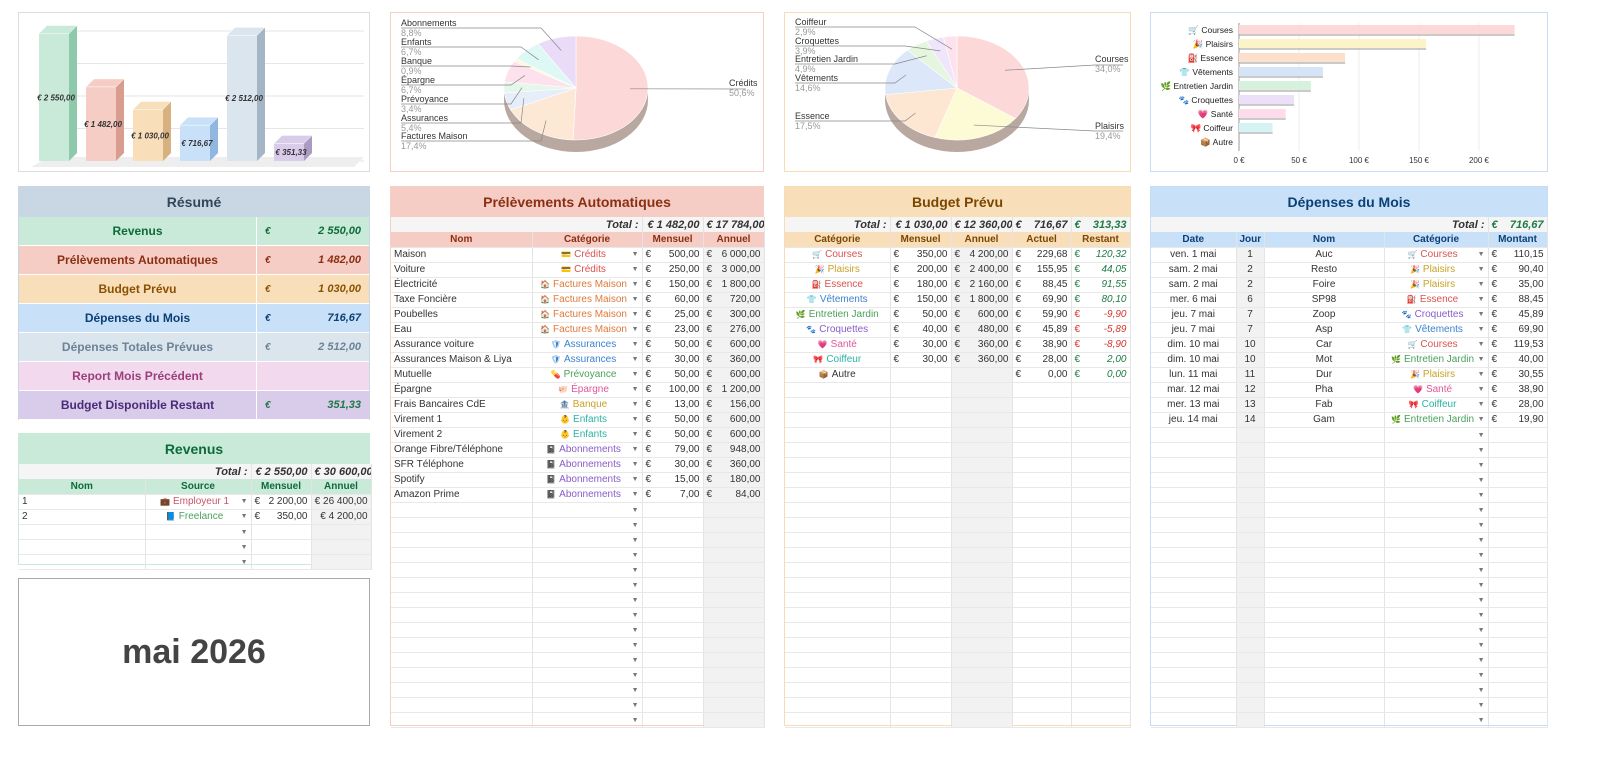 This screenshot has height=766, width=1600. Describe the element at coordinates (679, 285) in the screenshot. I see `prelevement-mensuel: 150,00` at that location.